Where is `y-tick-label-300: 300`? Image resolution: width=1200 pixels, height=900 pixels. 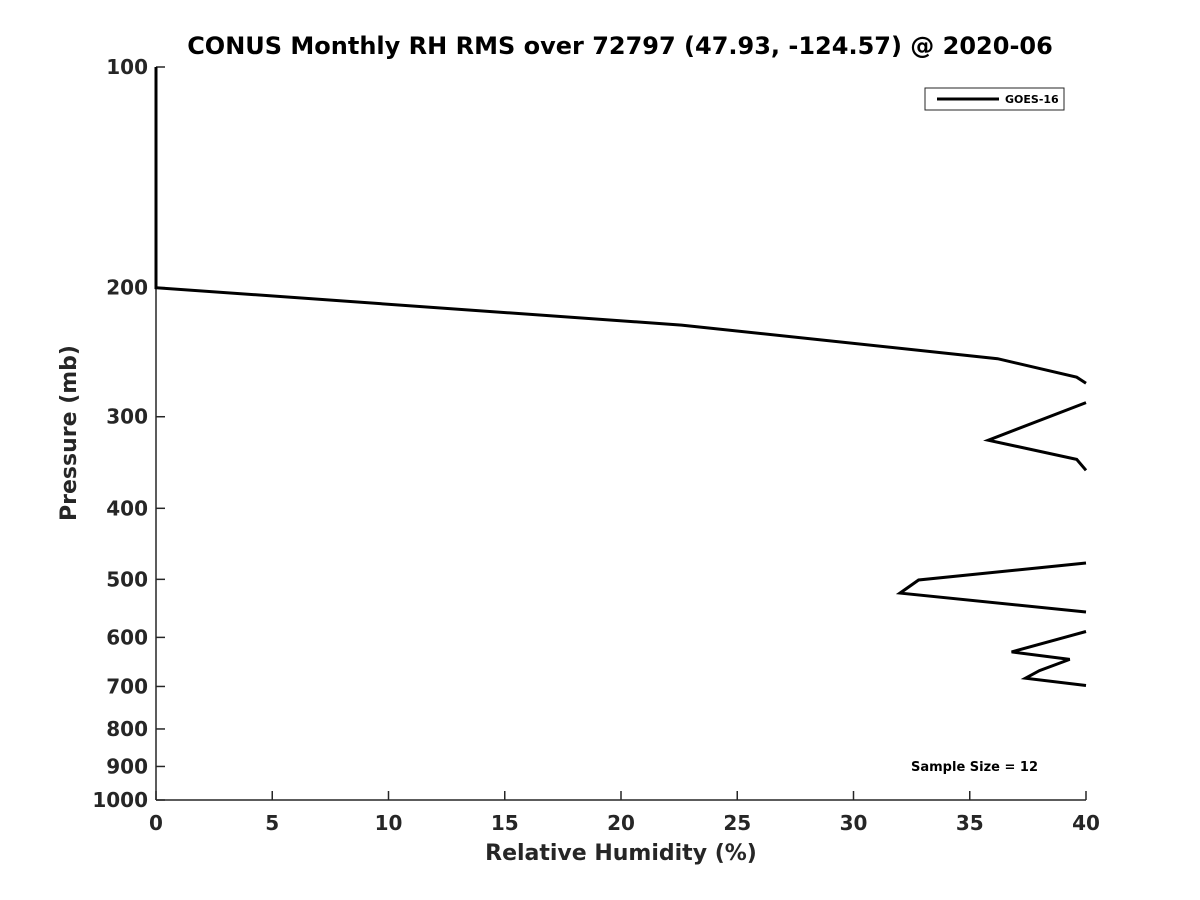 y-tick-label-300: 300 is located at coordinates (127, 417).